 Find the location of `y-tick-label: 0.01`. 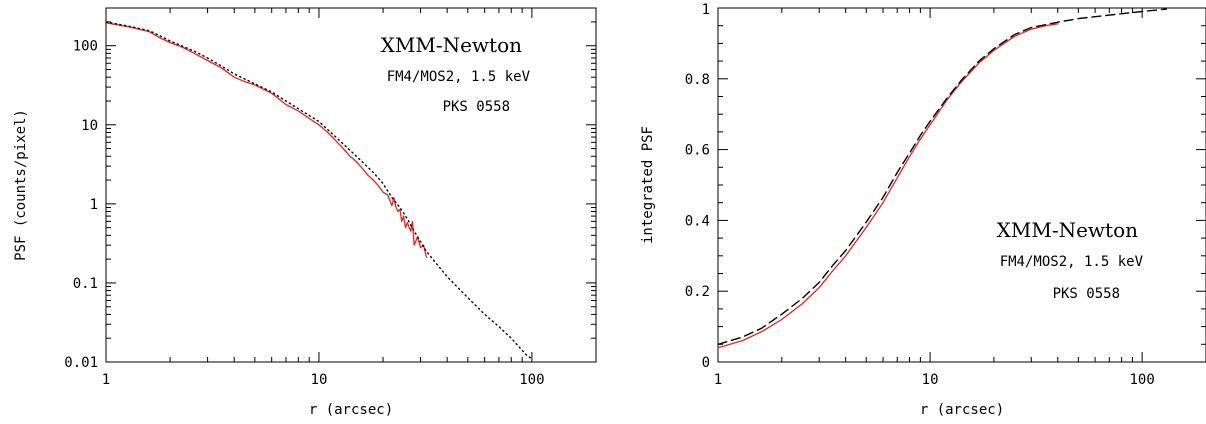

y-tick-label: 0.01 is located at coordinates (81, 363).